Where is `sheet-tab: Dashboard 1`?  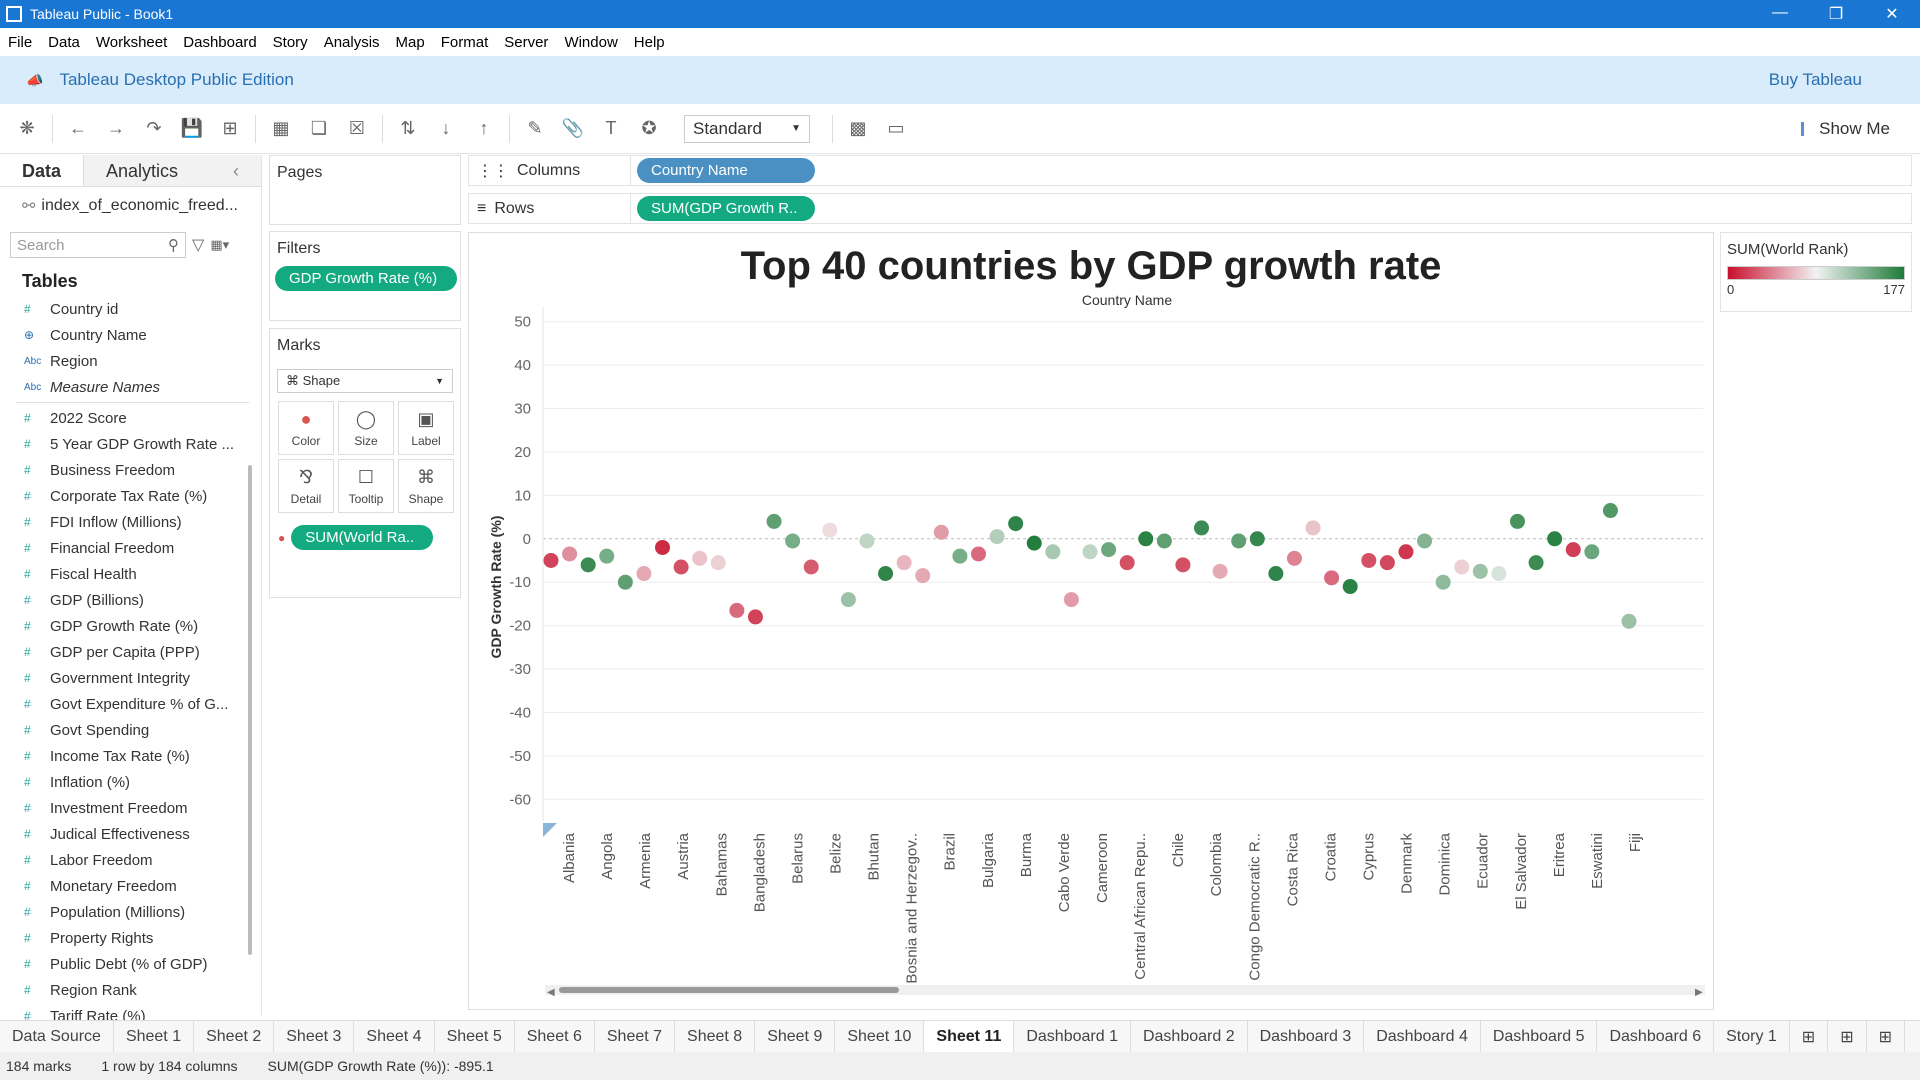 sheet-tab: Dashboard 1 is located at coordinates (1072, 1036).